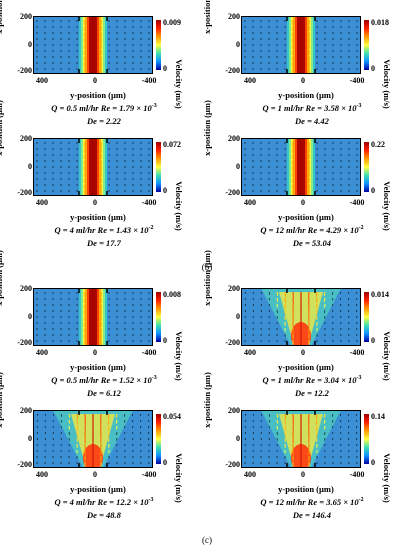 The height and width of the screenshot is (550, 416). Describe the element at coordinates (2, 17) in the screenshot. I see `y-axis-label: x-position (µm)` at that location.